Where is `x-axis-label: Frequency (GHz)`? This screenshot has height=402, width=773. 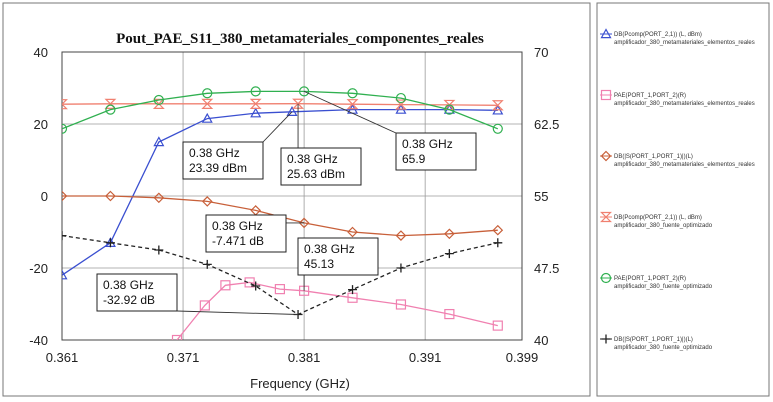 x-axis-label: Frequency (GHz) is located at coordinates (300, 383).